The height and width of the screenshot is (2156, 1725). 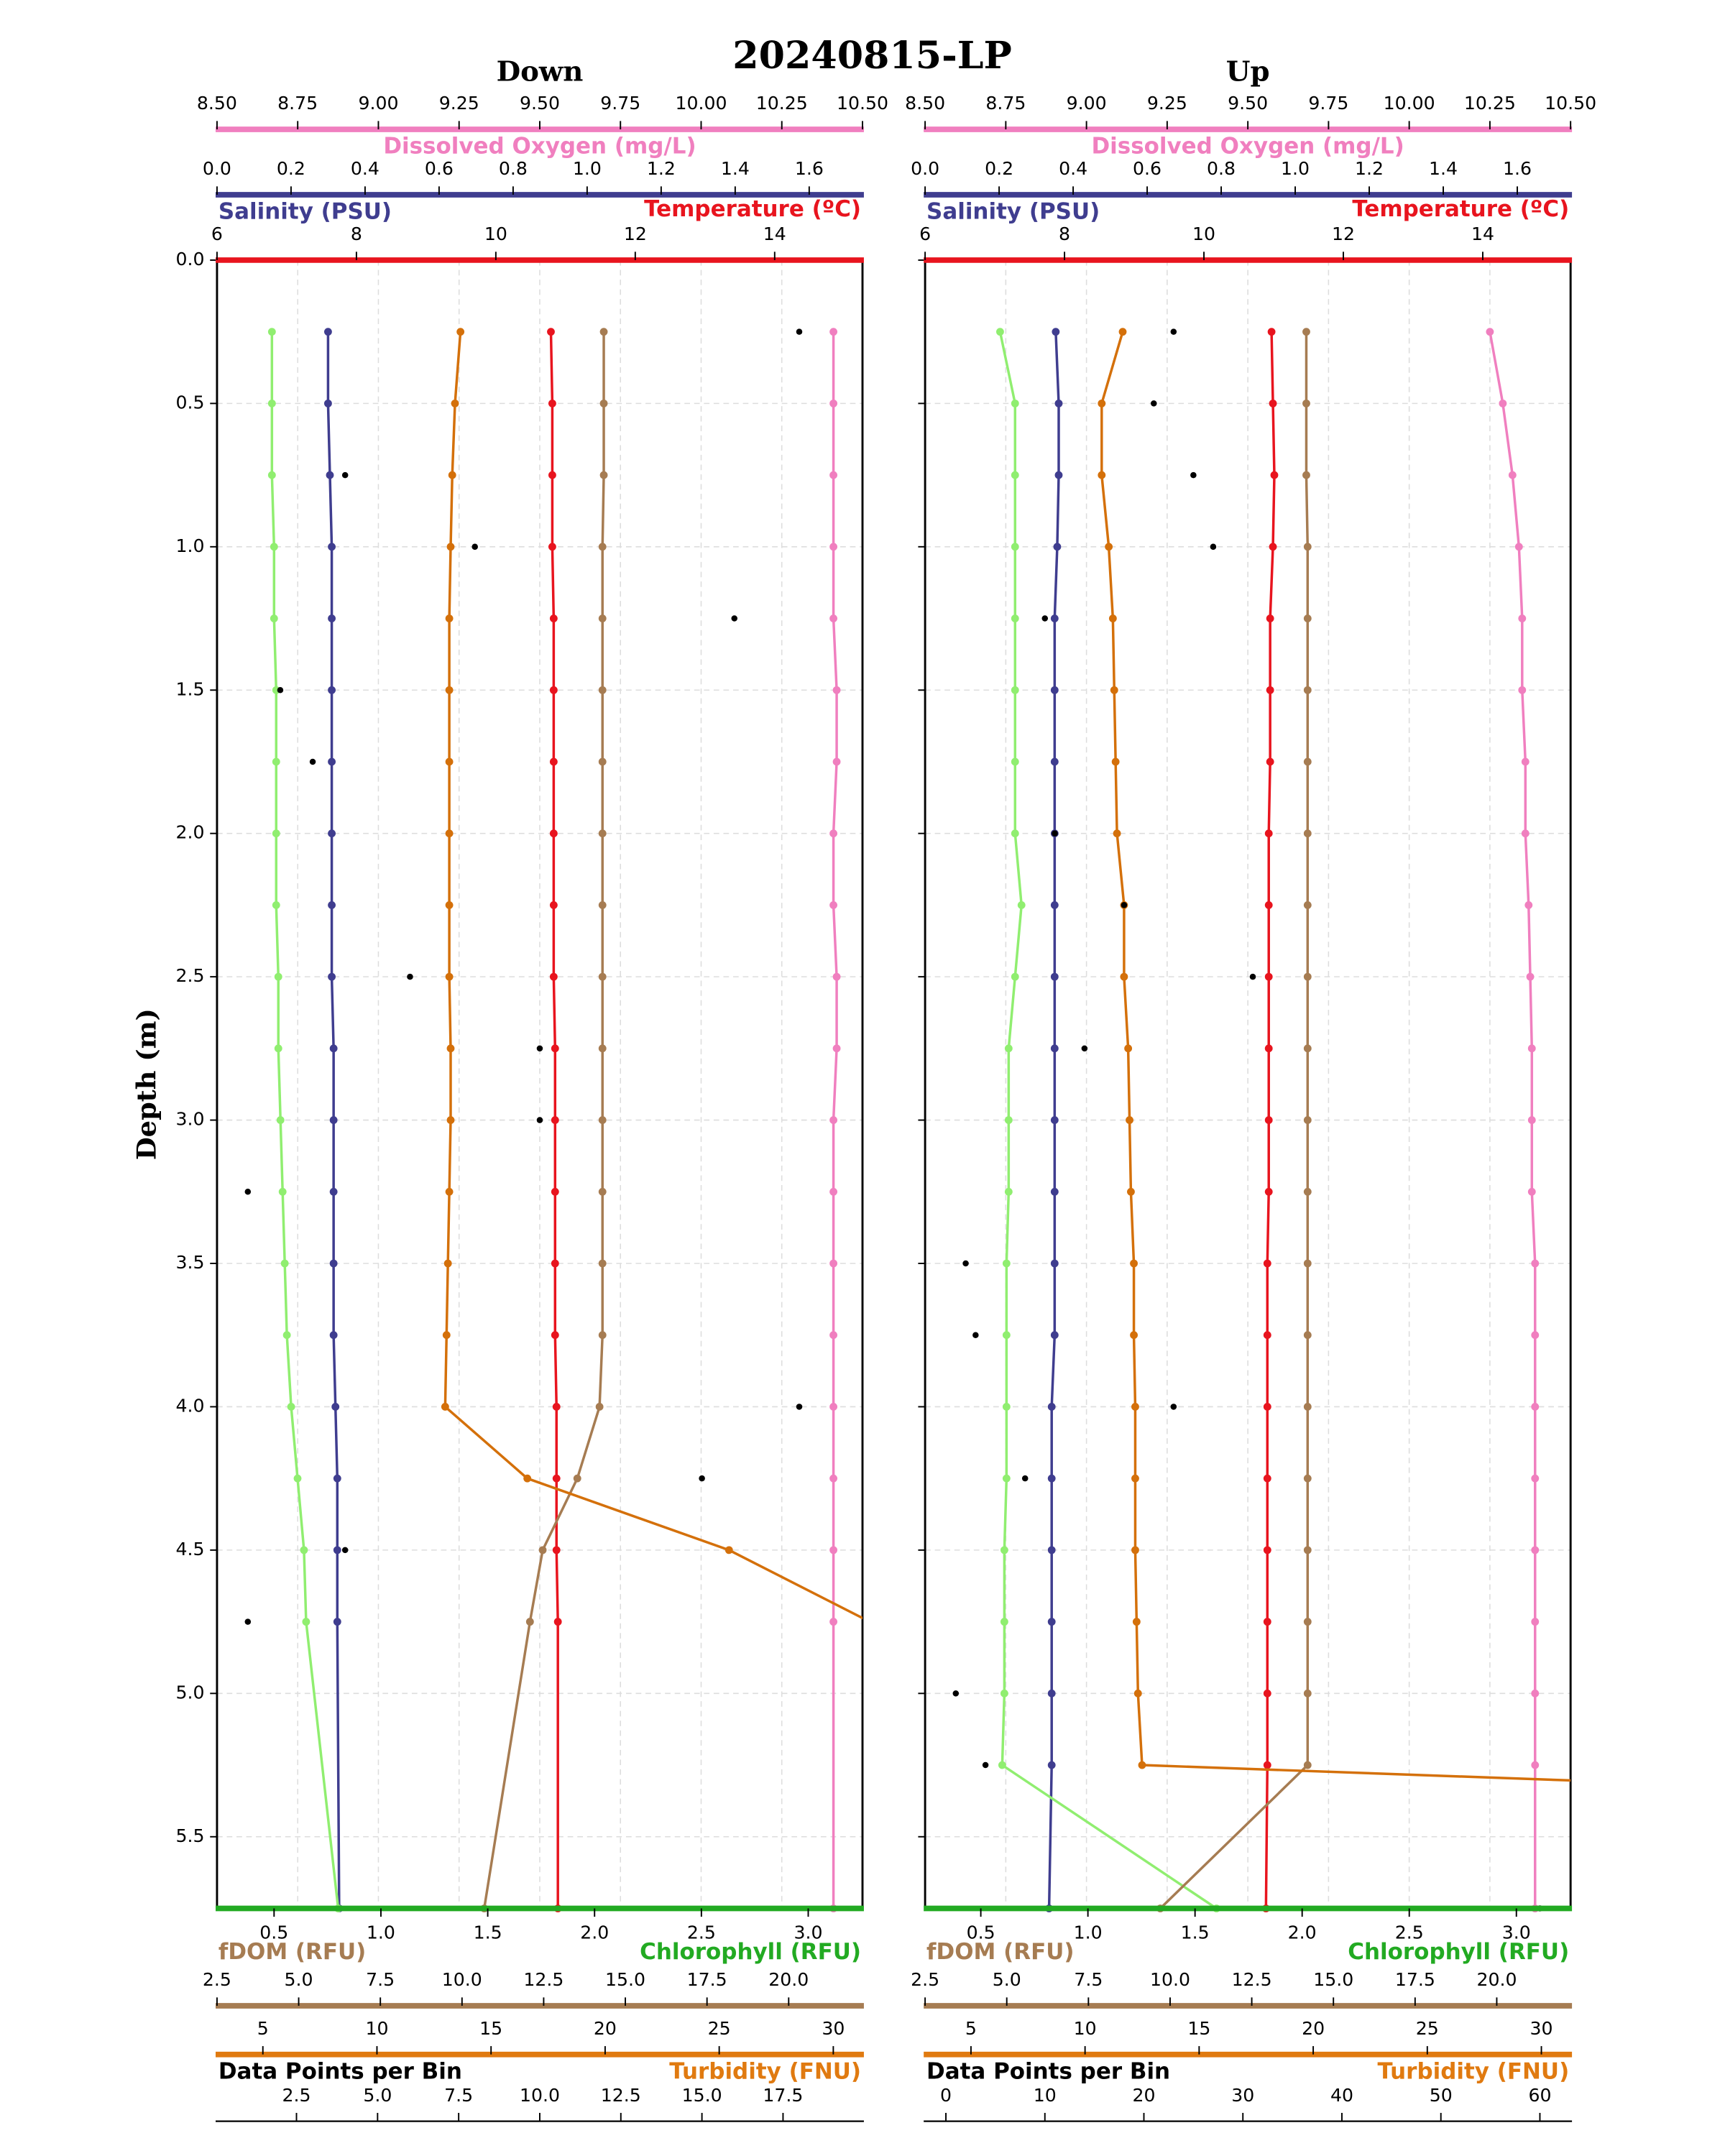 I want to click on x-tick-label: 15, so click(x=490, y=2029).